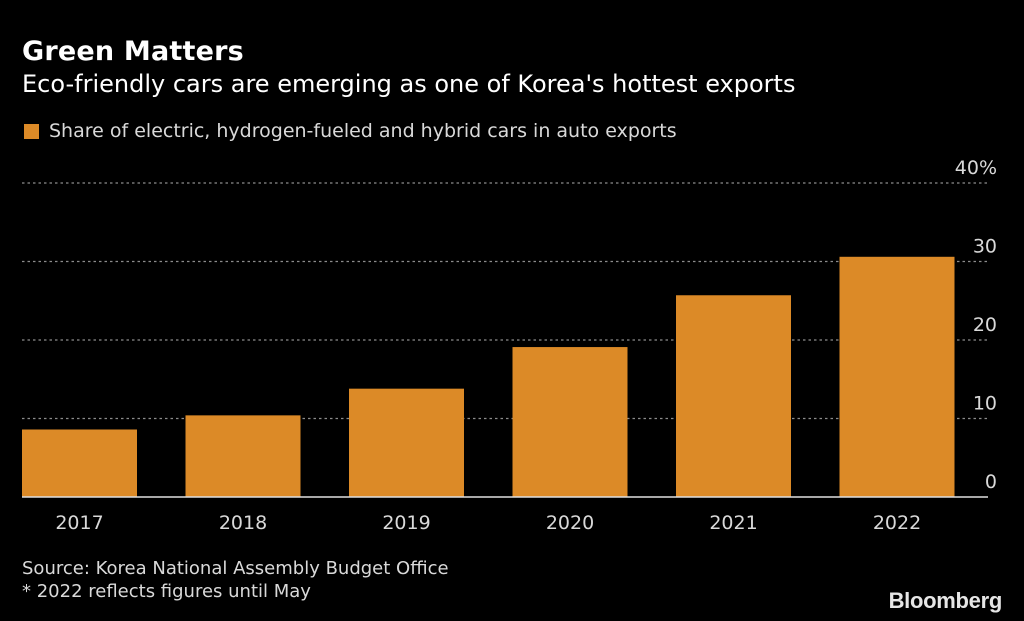 The width and height of the screenshot is (1024, 621). Describe the element at coordinates (488, 523) in the screenshot. I see `x-axis-ticks: 2017 2018 2019 2020 2021 2022` at that location.